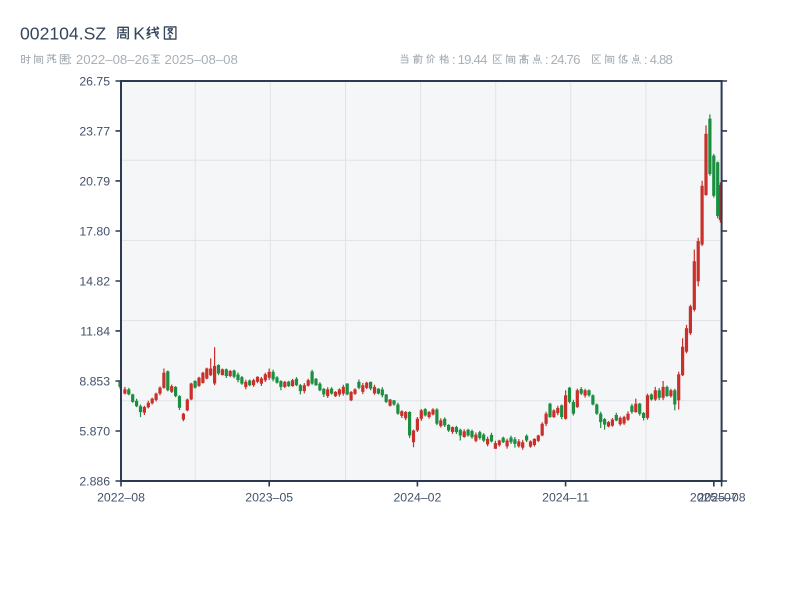 This screenshot has width=800, height=600. Describe the element at coordinates (95, 332) in the screenshot. I see `svg-text: 11.84` at that location.